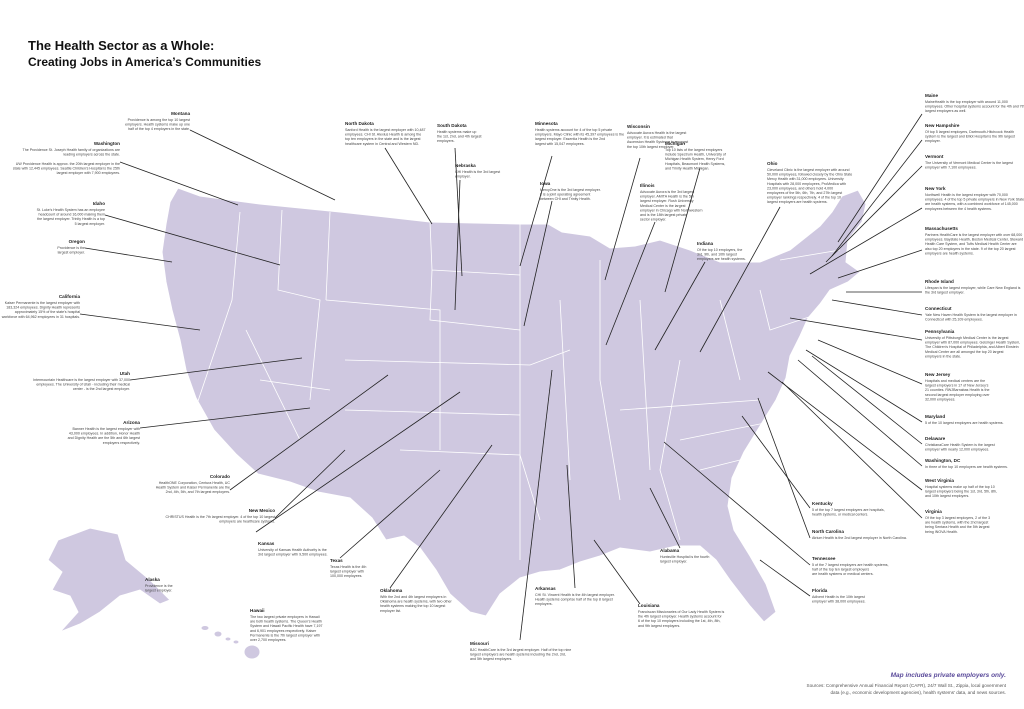  Describe the element at coordinates (935, 438) in the screenshot. I see `state-name: Delaware` at that location.